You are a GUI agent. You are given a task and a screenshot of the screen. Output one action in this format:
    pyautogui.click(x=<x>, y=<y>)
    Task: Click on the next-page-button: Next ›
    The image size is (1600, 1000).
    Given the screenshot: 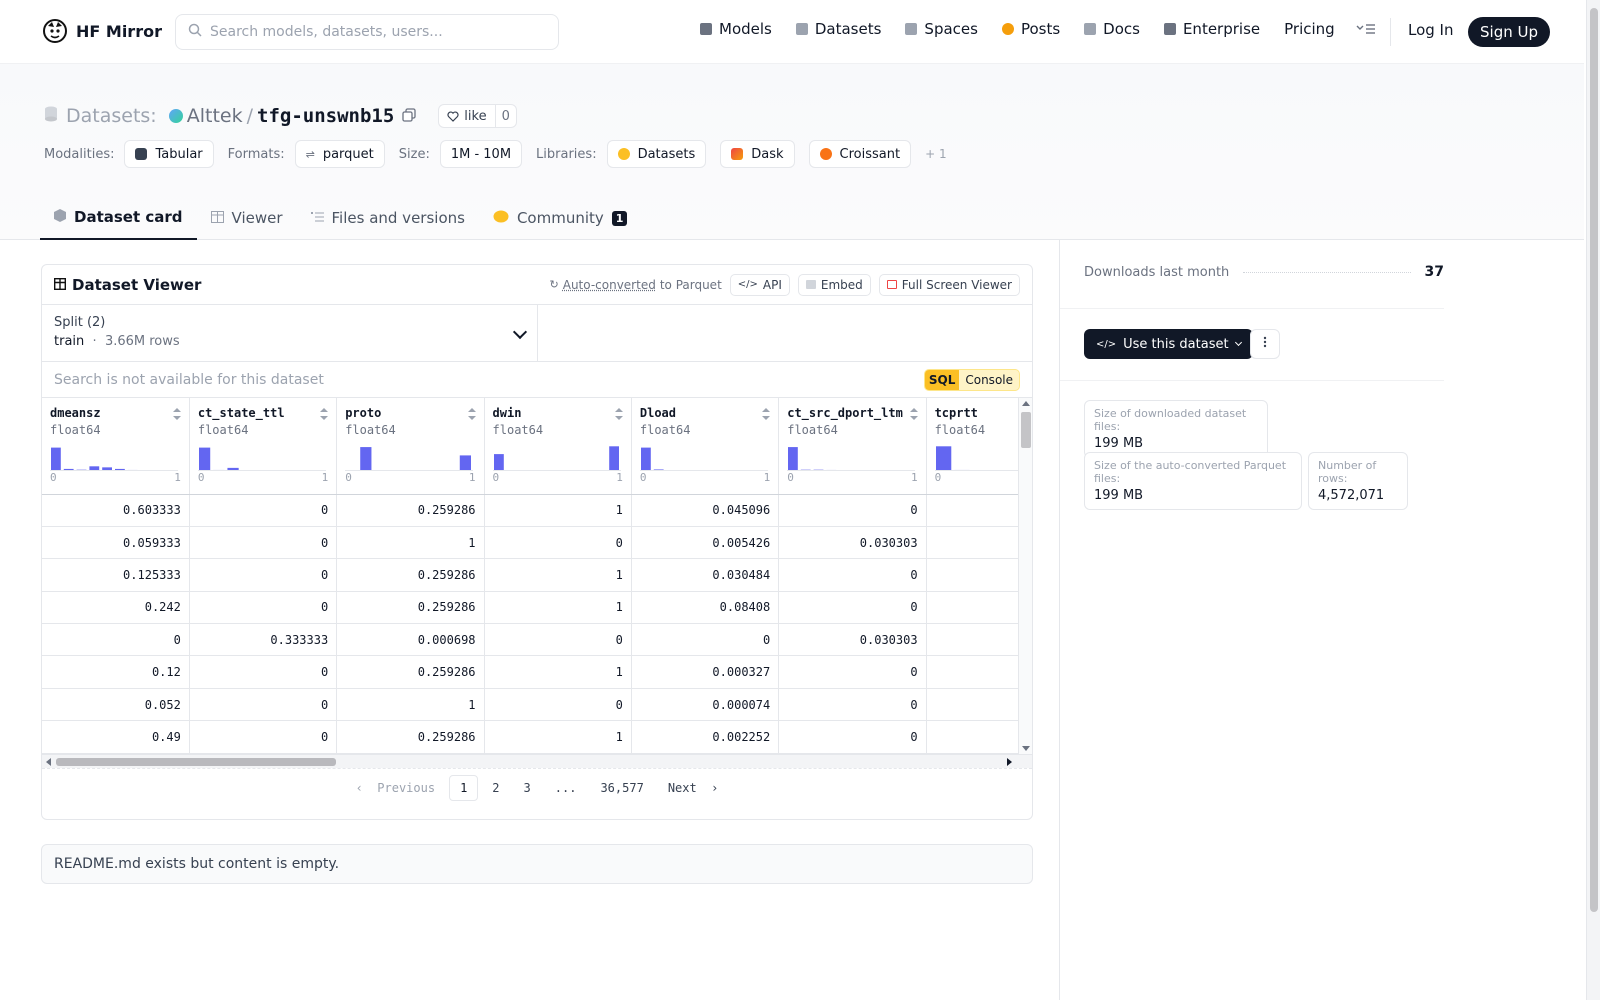 What is the action you would take?
    pyautogui.click(x=693, y=787)
    